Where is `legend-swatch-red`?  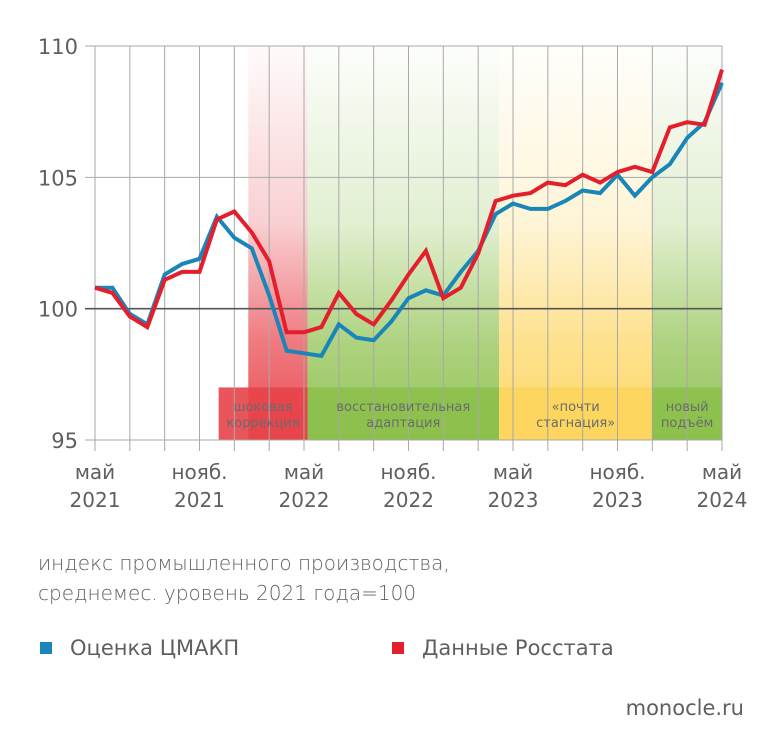 legend-swatch-red is located at coordinates (398, 648).